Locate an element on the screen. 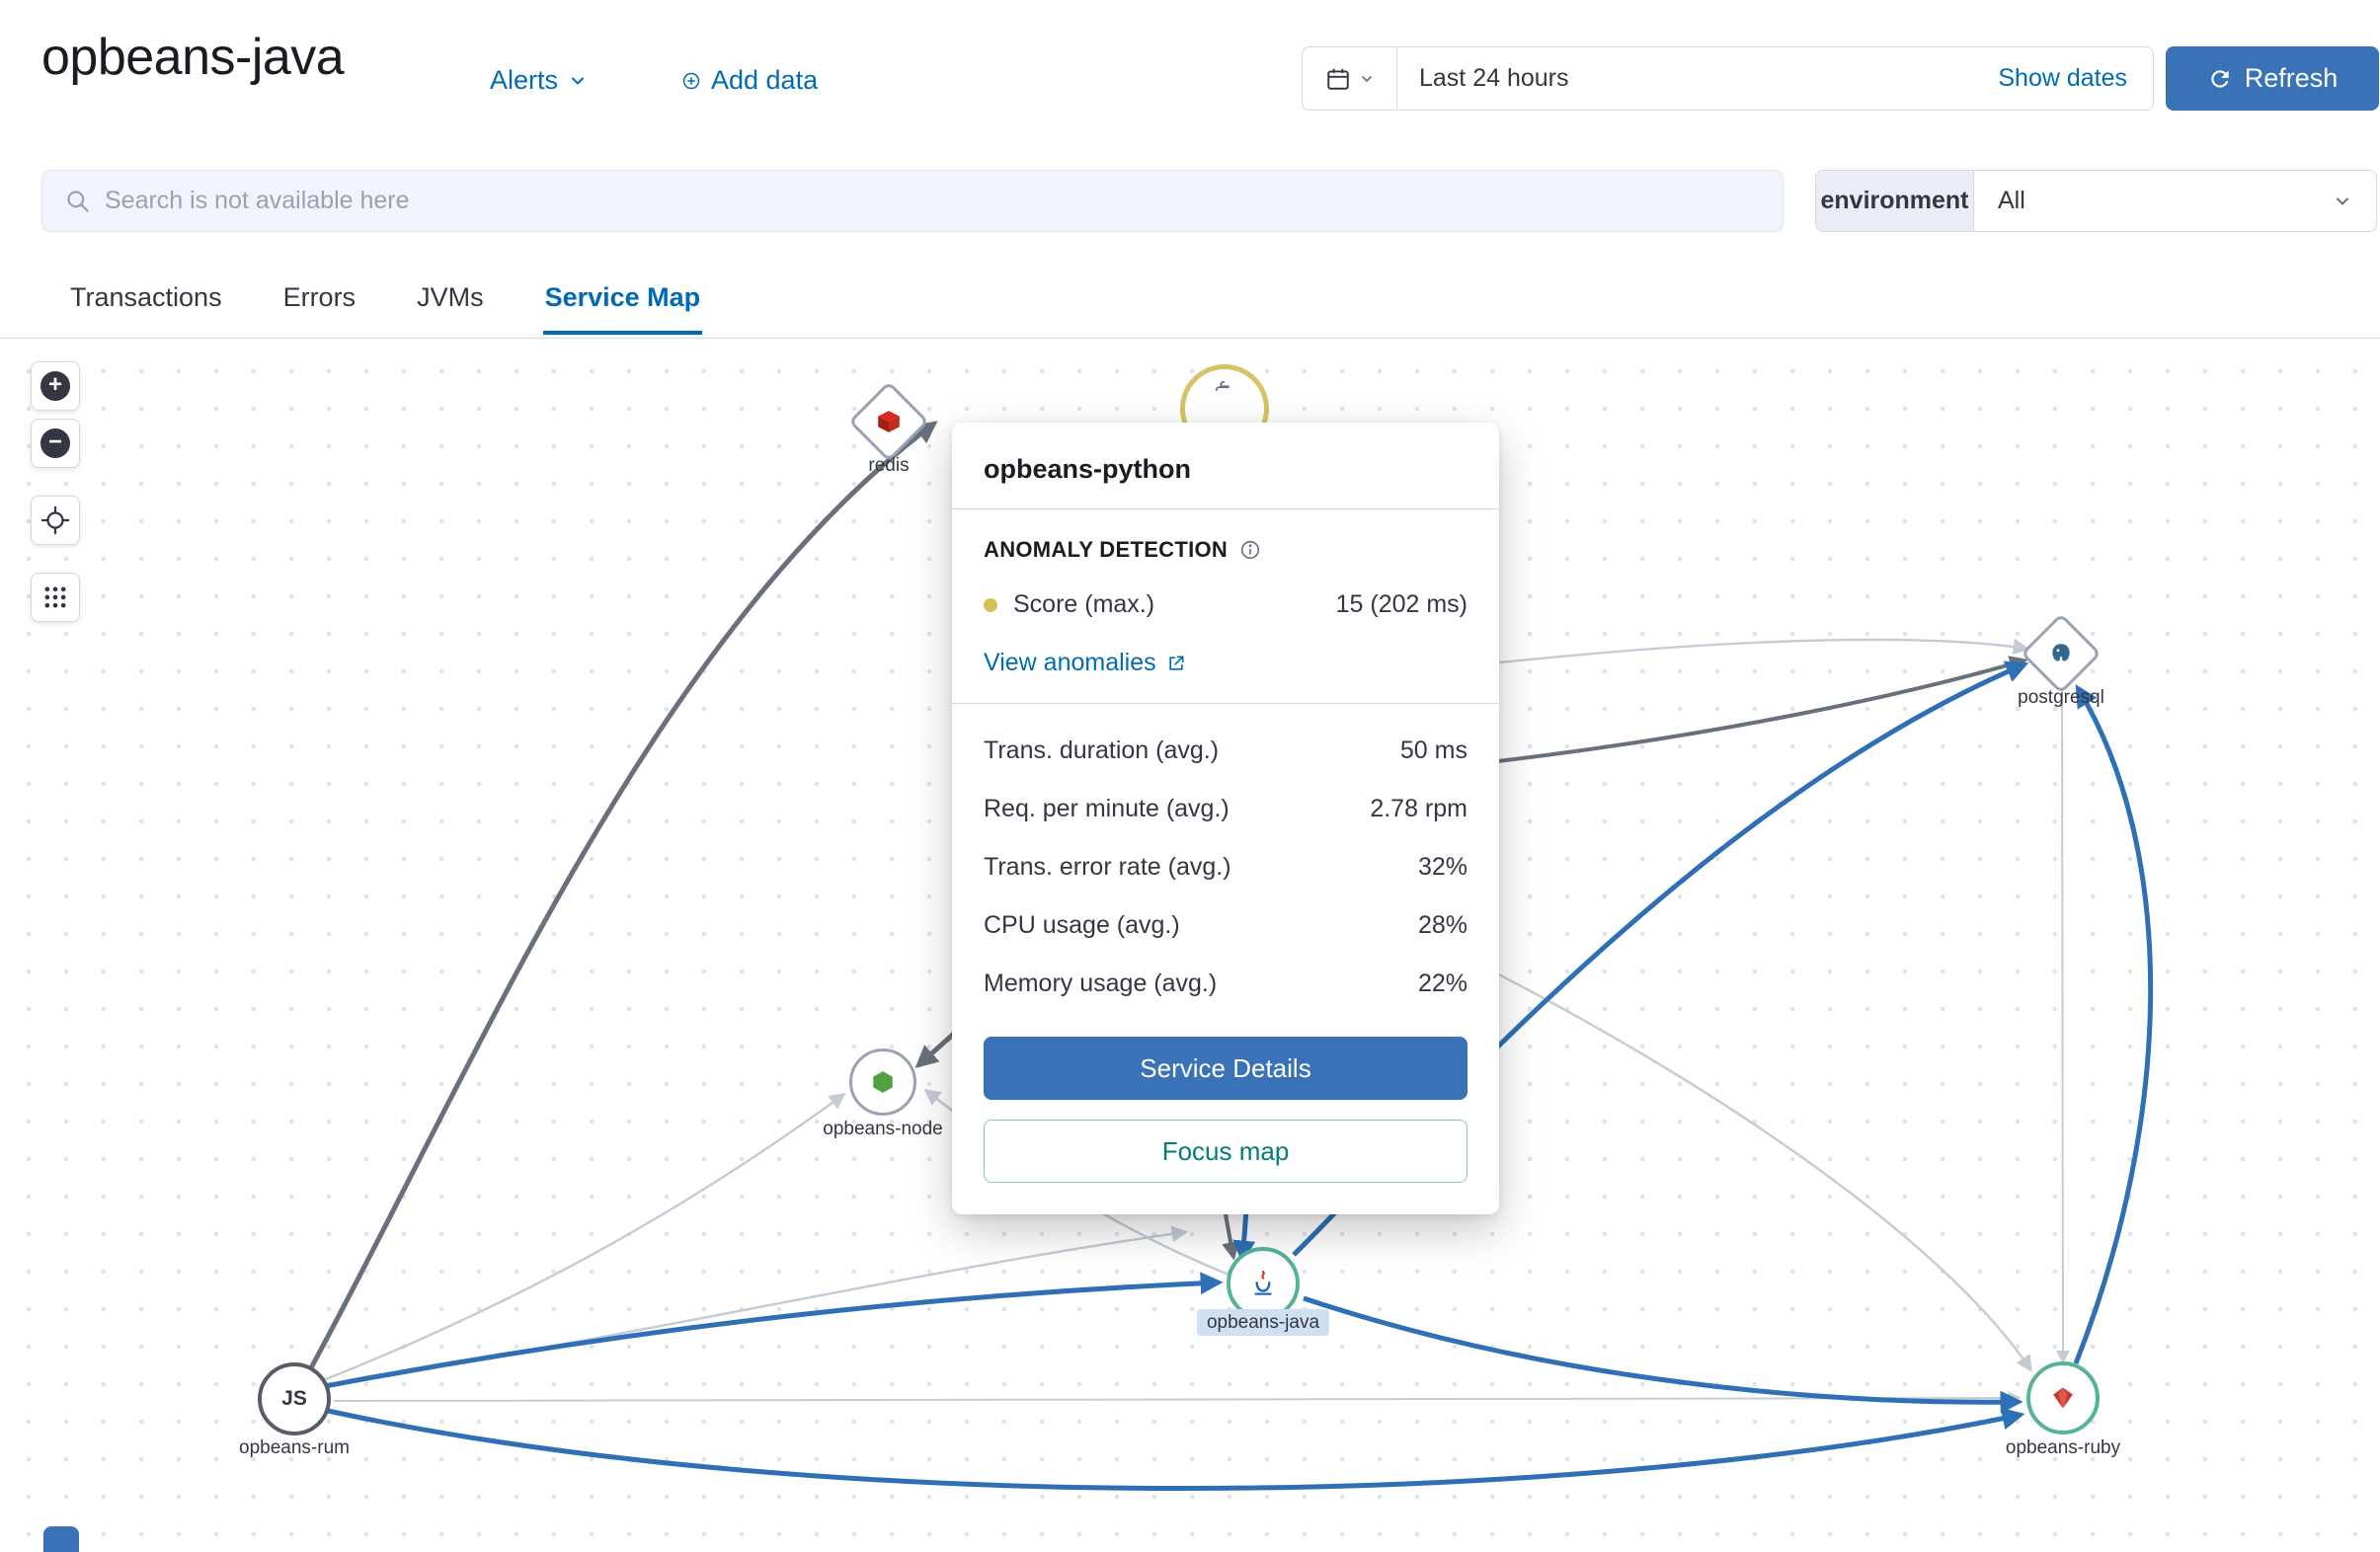  tabs-divider is located at coordinates (1190, 338).